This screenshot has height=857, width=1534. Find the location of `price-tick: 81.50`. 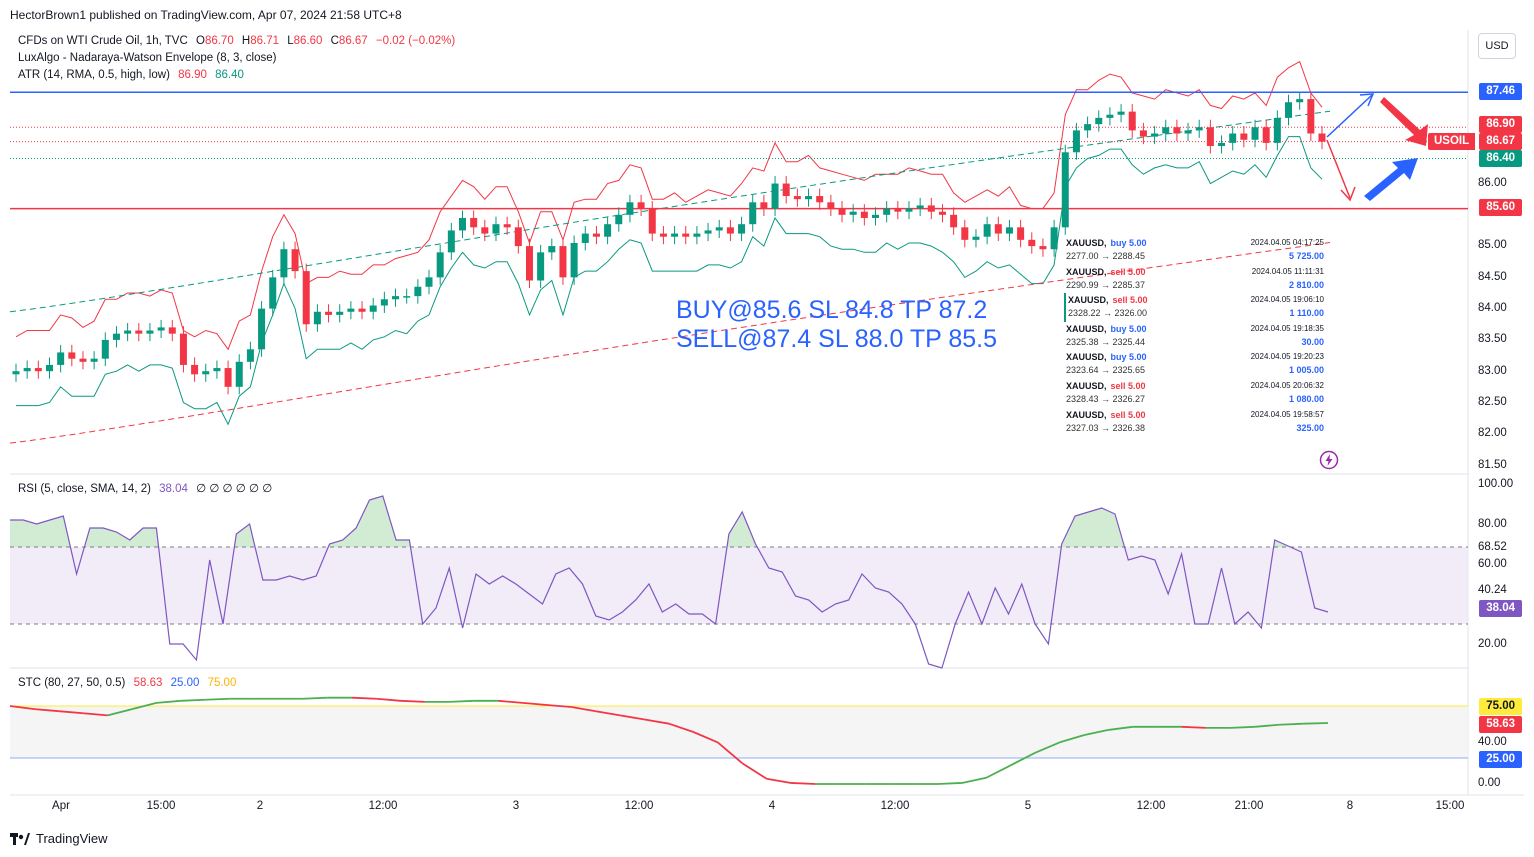

price-tick: 81.50 is located at coordinates (1492, 465).